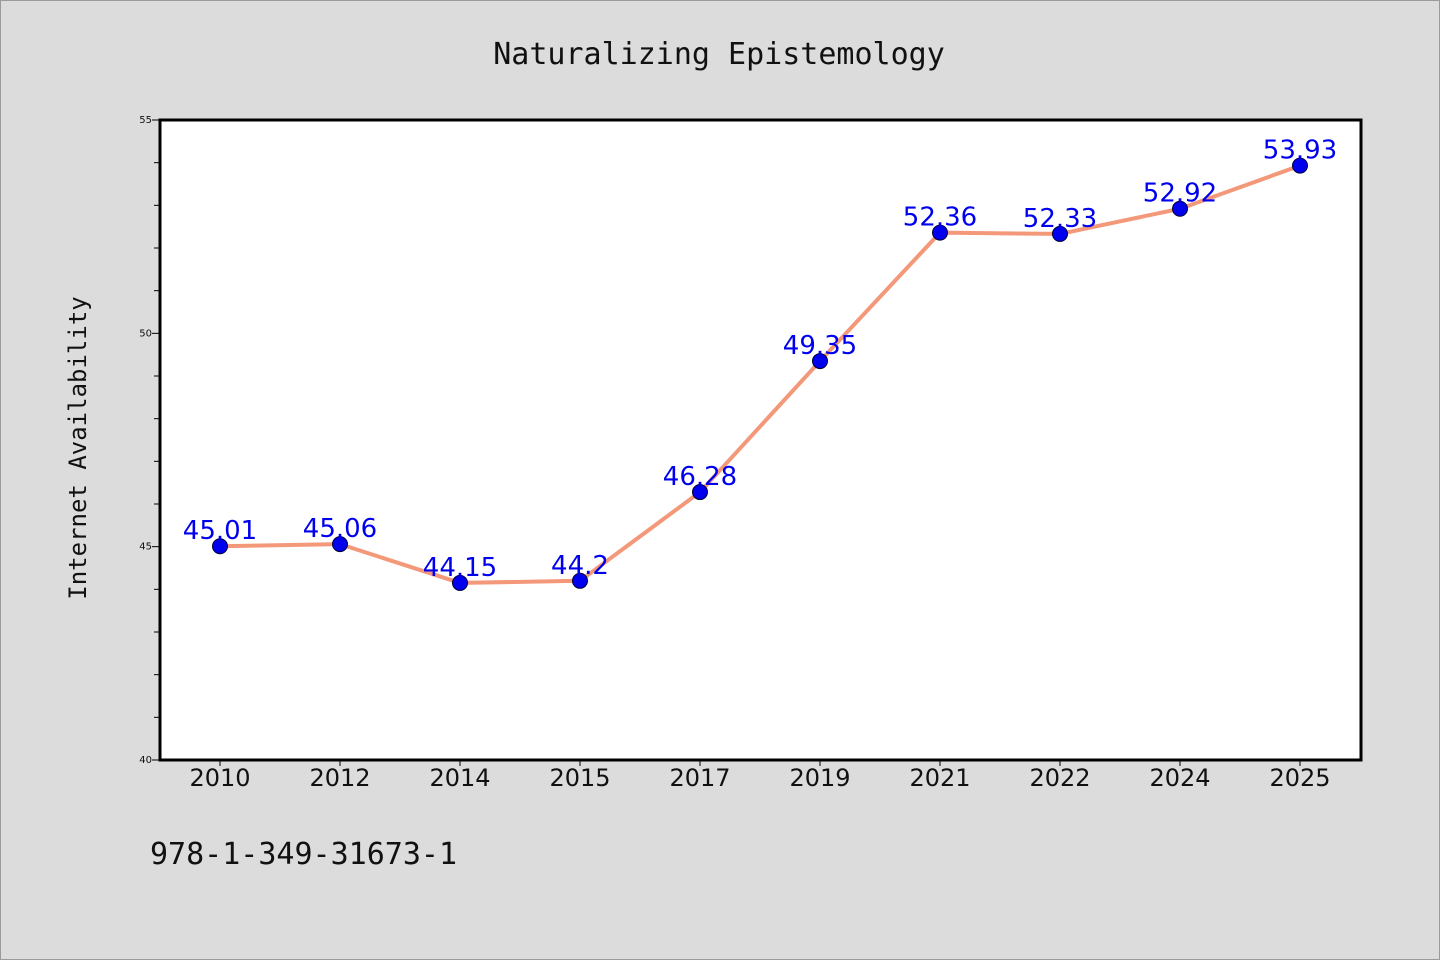 The height and width of the screenshot is (960, 1440). What do you see at coordinates (760, 776) in the screenshot?
I see `x-axis: 2010 2012 2014 2015 2017 2019 2021 2022 2024 2025` at bounding box center [760, 776].